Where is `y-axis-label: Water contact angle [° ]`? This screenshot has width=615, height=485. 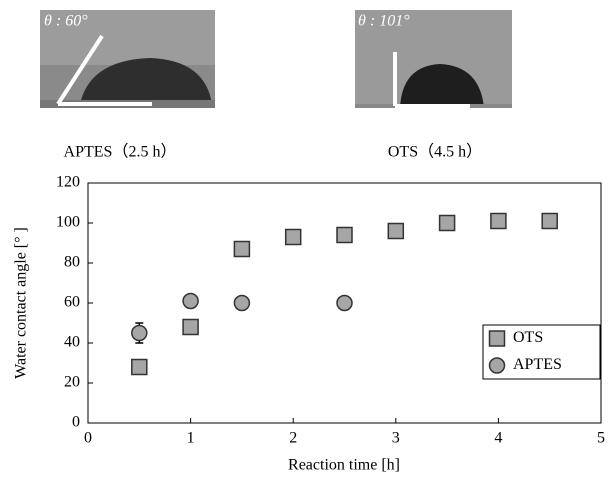
y-axis-label: Water contact angle [° ] is located at coordinates (21, 303).